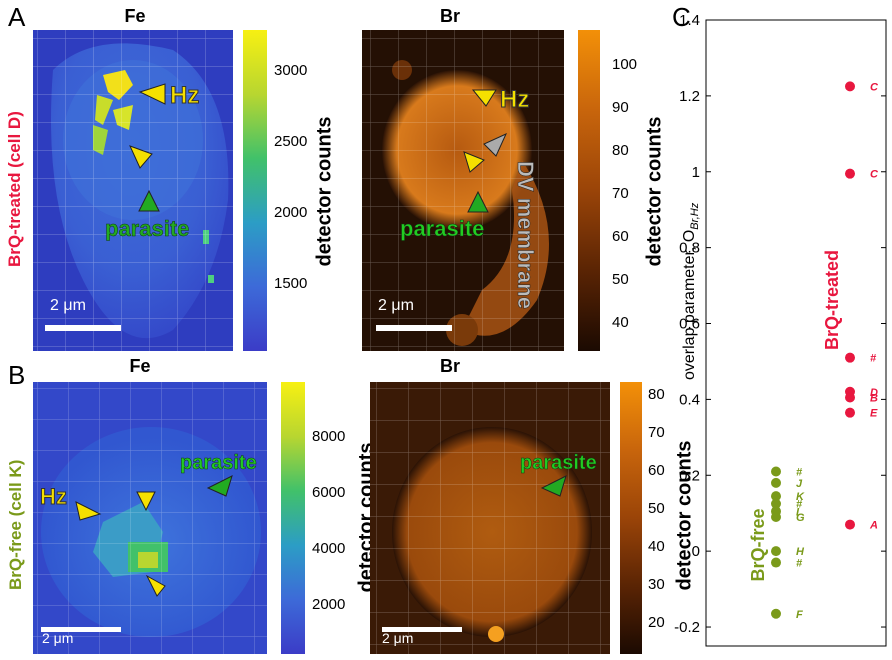 Image resolution: width=892 pixels, height=660 pixels. Describe the element at coordinates (589, 190) in the screenshot. I see `colorbar-a-br` at that location.